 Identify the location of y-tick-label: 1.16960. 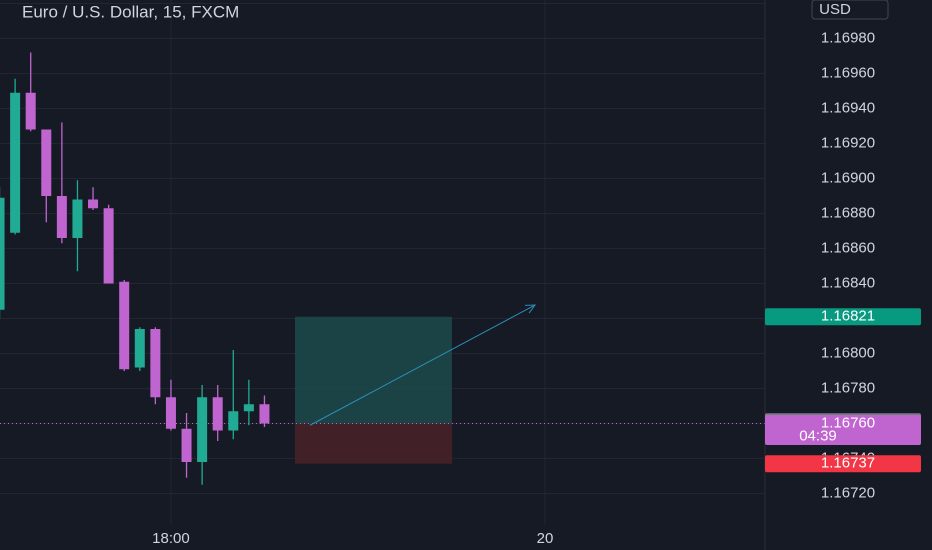
(848, 72).